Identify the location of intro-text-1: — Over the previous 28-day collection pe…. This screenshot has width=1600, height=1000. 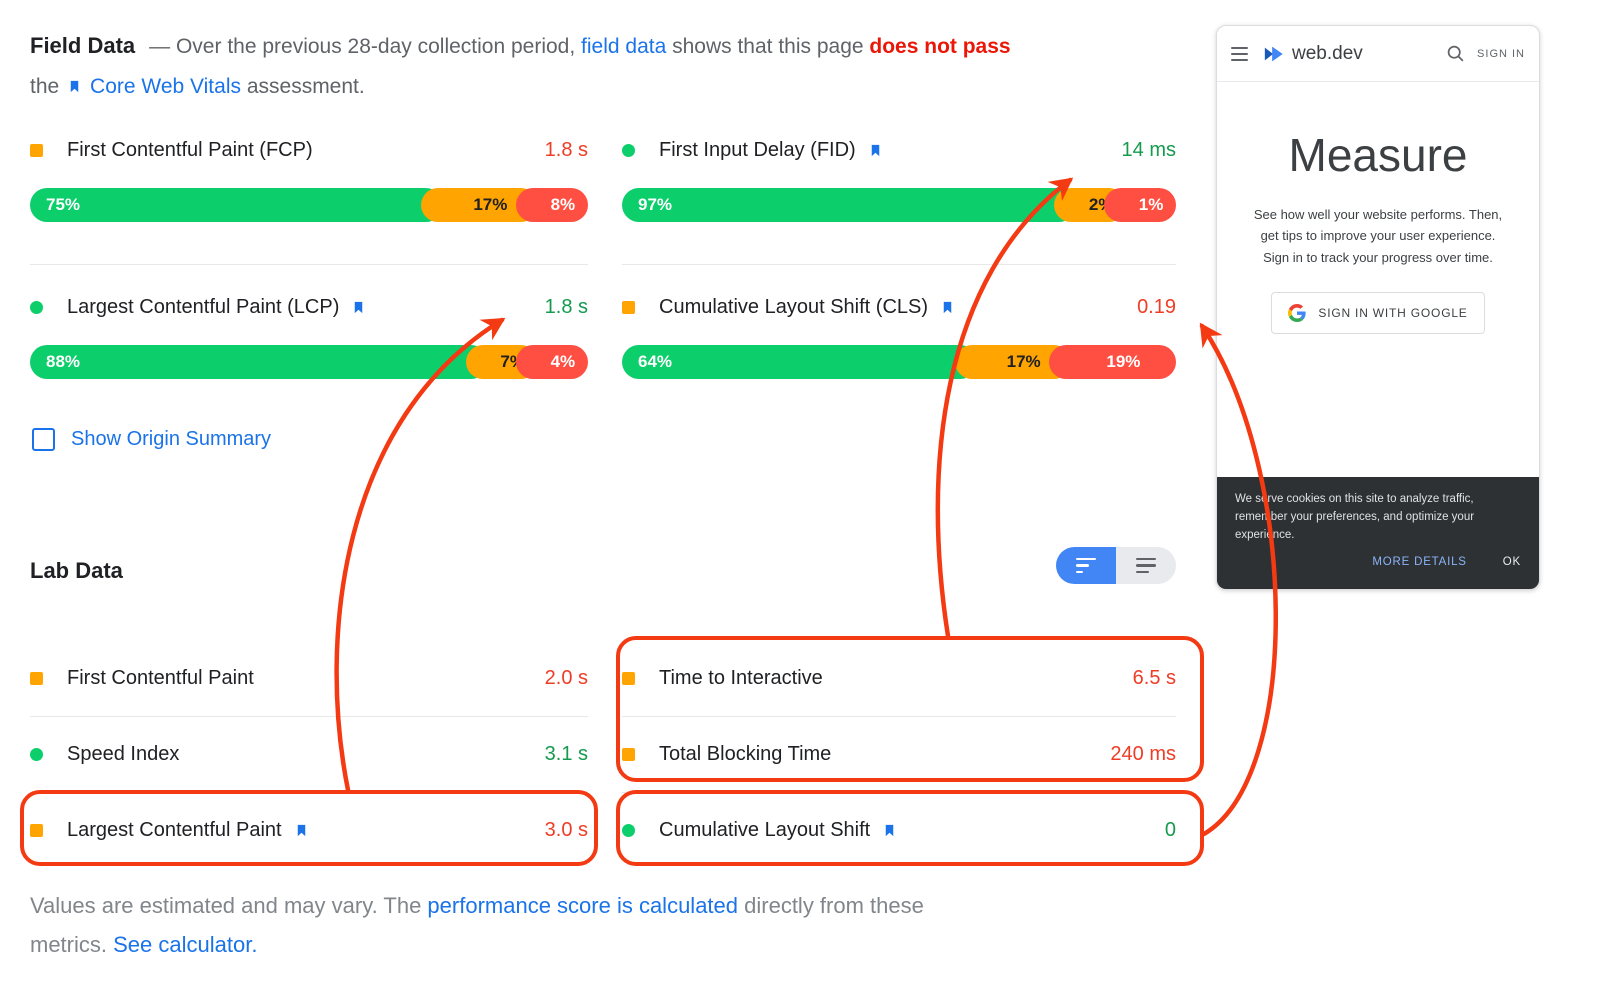
(365, 46).